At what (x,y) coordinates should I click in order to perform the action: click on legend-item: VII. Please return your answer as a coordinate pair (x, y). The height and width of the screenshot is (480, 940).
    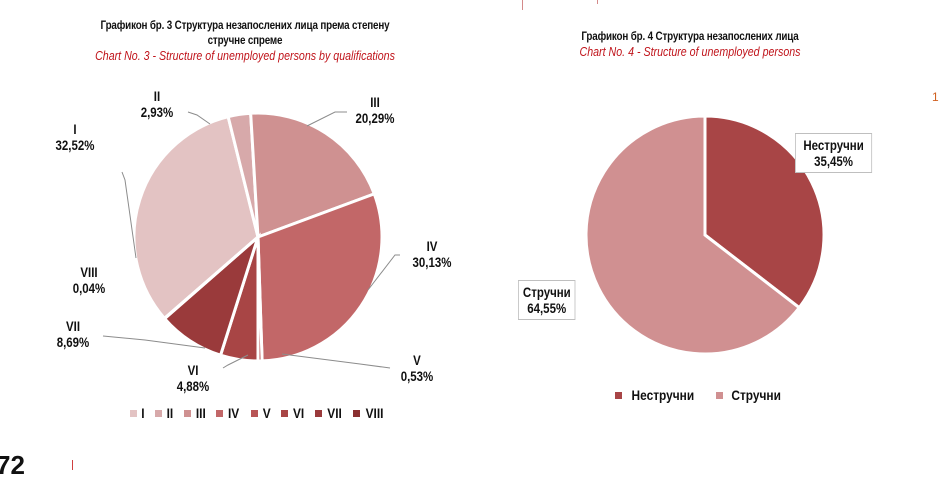
    Looking at the image, I should click on (329, 413).